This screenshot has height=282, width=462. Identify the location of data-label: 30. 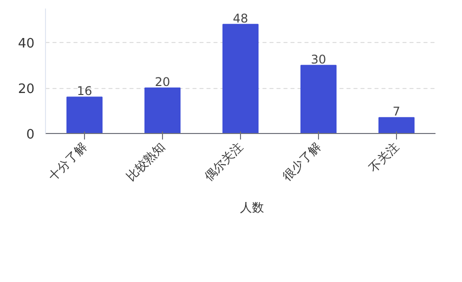
(318, 59).